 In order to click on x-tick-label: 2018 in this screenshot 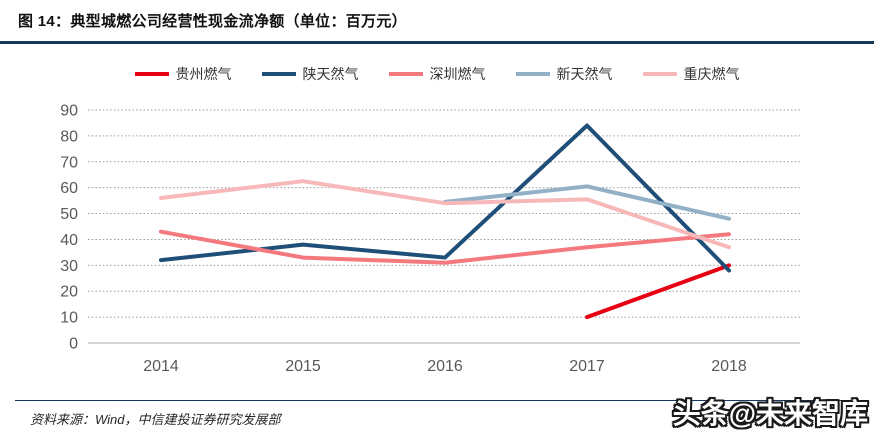, I will do `click(729, 366)`.